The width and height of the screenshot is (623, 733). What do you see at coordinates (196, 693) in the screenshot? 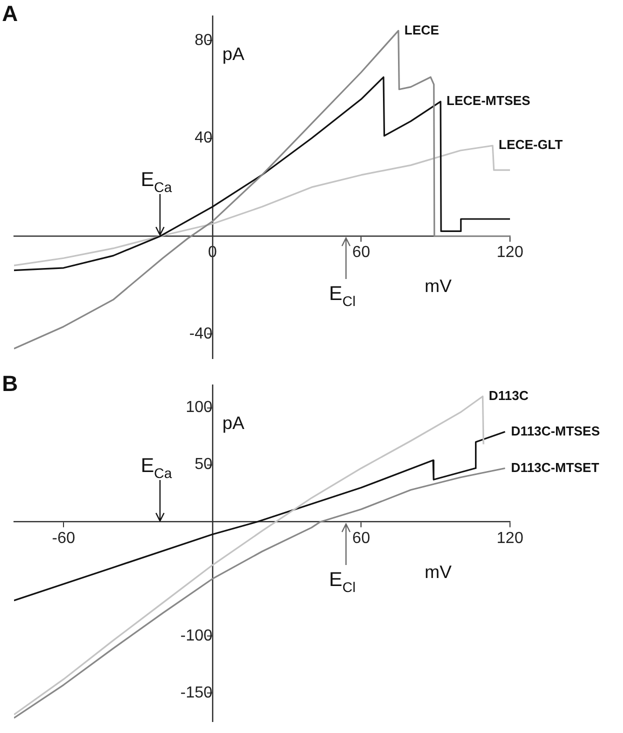
I see `y-tick-label: -150` at bounding box center [196, 693].